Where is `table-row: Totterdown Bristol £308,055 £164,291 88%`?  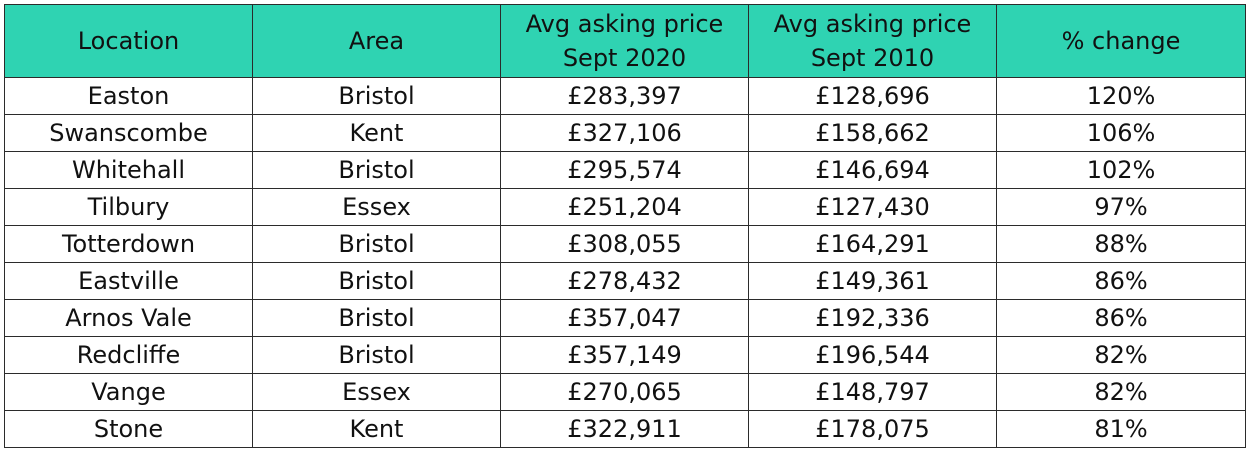
table-row: Totterdown Bristol £308,055 £164,291 88% is located at coordinates (625, 244).